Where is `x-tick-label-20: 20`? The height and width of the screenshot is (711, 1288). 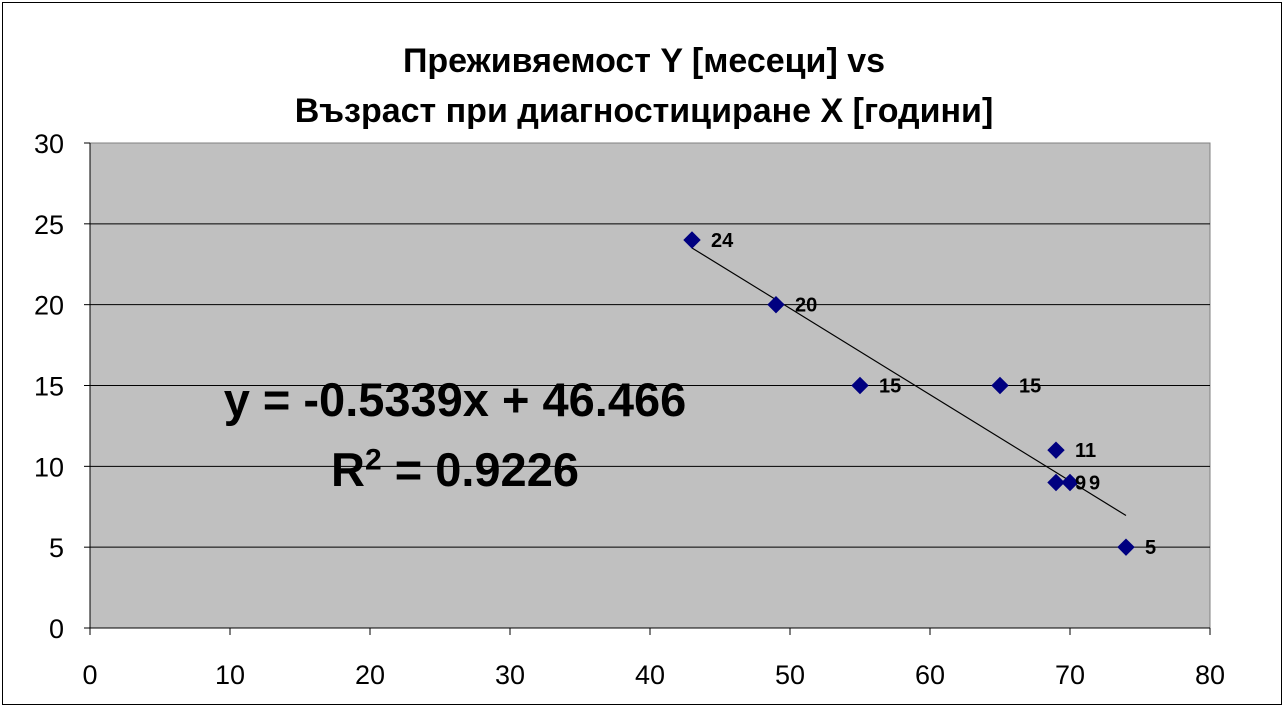 x-tick-label-20: 20 is located at coordinates (370, 675).